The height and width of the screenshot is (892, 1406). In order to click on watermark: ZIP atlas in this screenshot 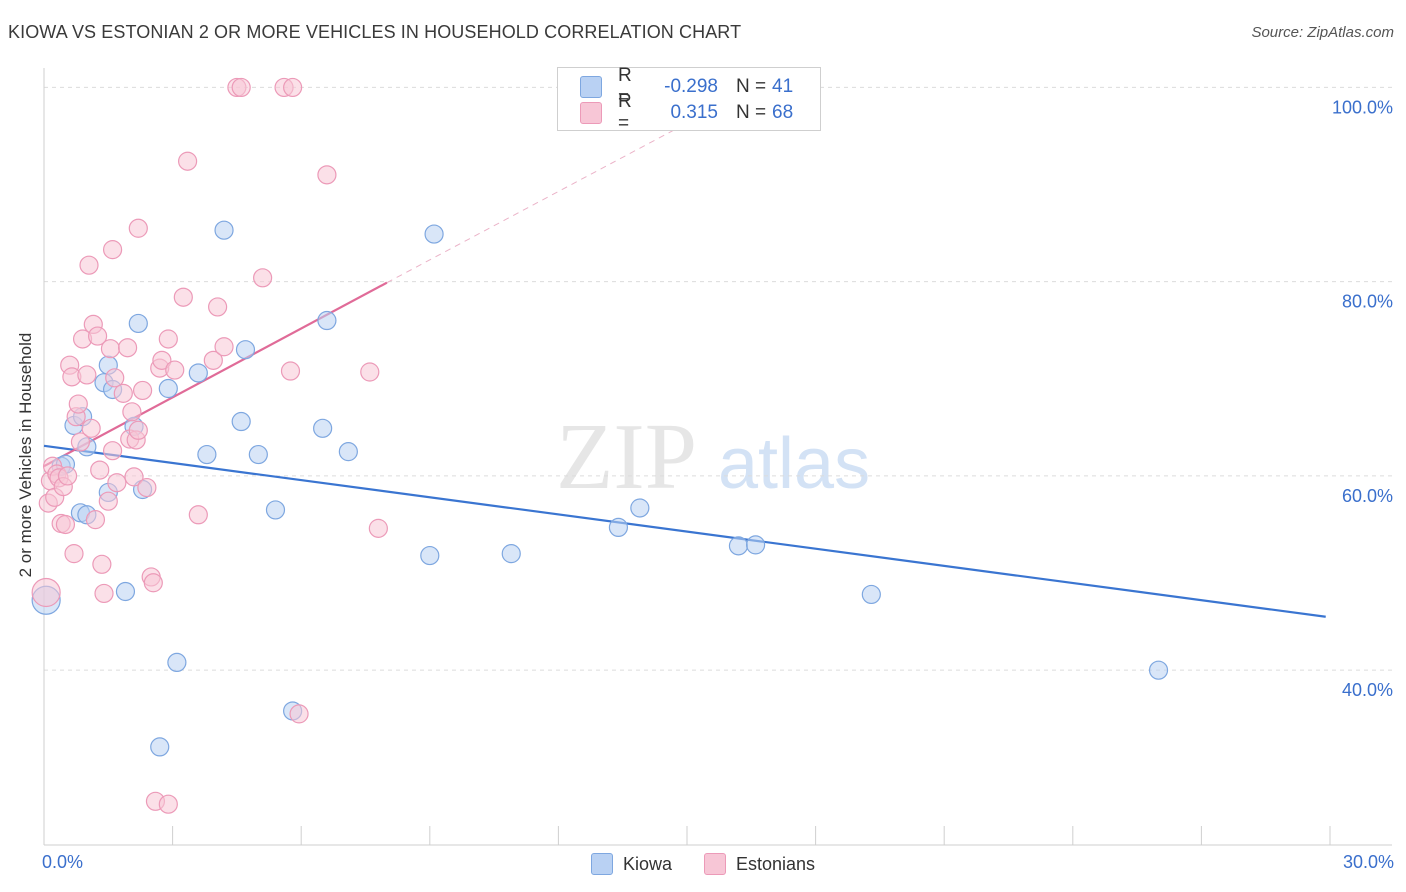, I will do `click(713, 457)`.